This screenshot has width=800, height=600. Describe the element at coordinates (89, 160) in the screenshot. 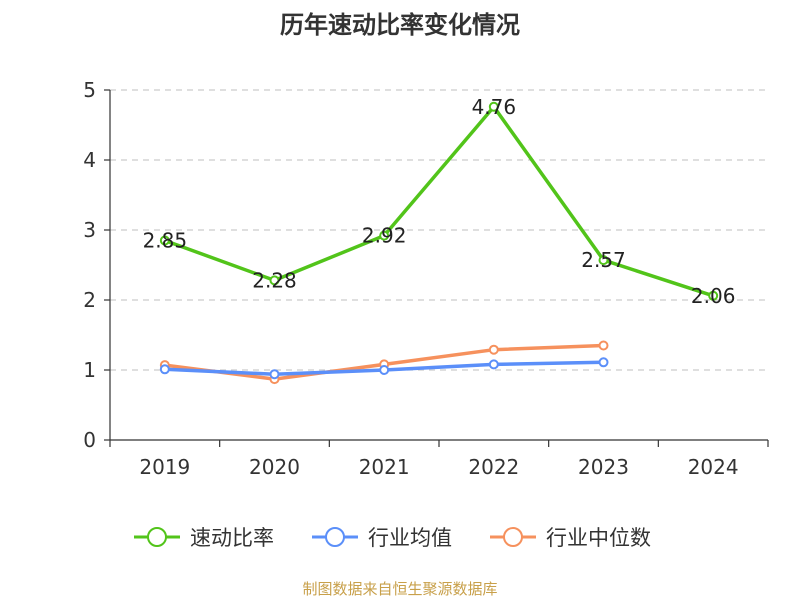

I see `y-tick-label: 4` at that location.